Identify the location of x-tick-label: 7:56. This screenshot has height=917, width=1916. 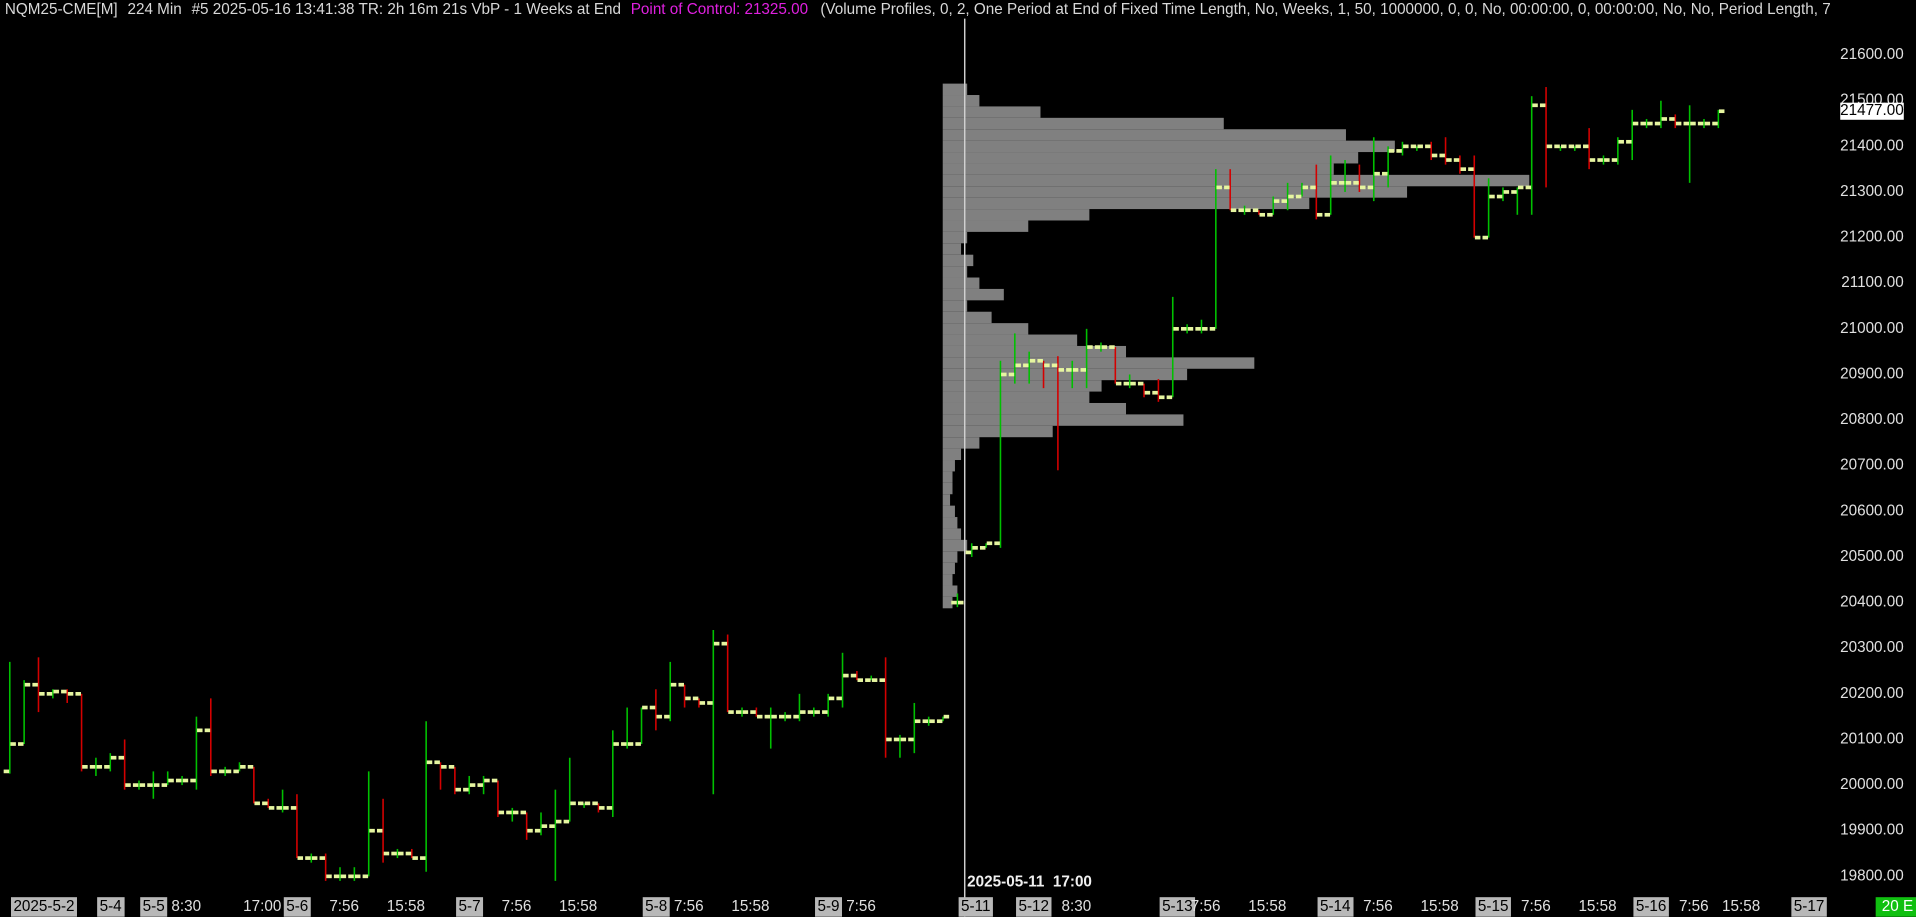
(861, 906).